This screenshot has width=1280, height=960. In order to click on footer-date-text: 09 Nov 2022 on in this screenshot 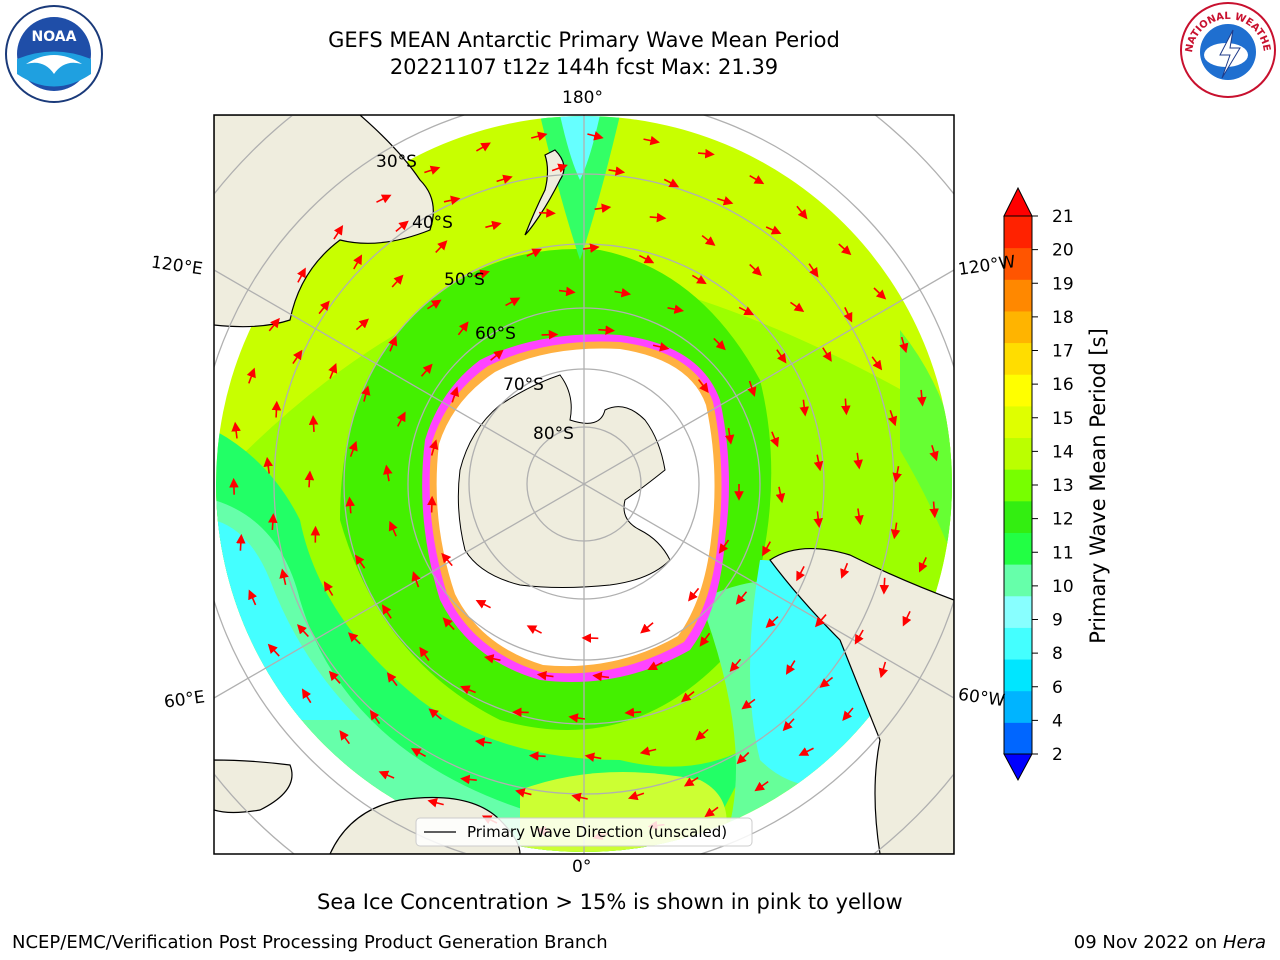, I will do `click(1148, 942)`.